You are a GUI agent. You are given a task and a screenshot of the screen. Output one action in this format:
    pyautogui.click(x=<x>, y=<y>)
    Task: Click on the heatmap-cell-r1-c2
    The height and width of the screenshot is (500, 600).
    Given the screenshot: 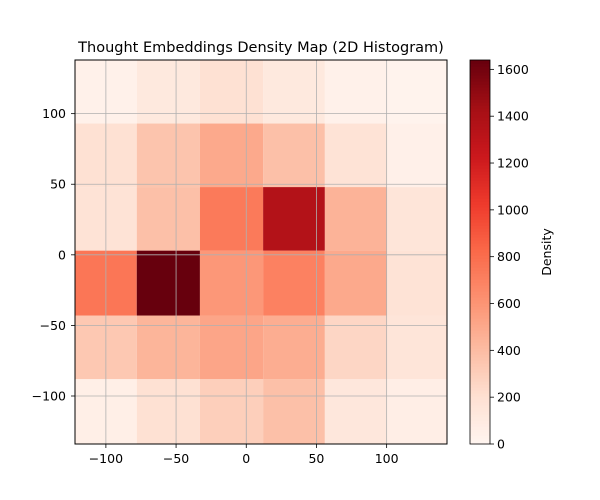 What is the action you would take?
    pyautogui.click(x=231, y=347)
    